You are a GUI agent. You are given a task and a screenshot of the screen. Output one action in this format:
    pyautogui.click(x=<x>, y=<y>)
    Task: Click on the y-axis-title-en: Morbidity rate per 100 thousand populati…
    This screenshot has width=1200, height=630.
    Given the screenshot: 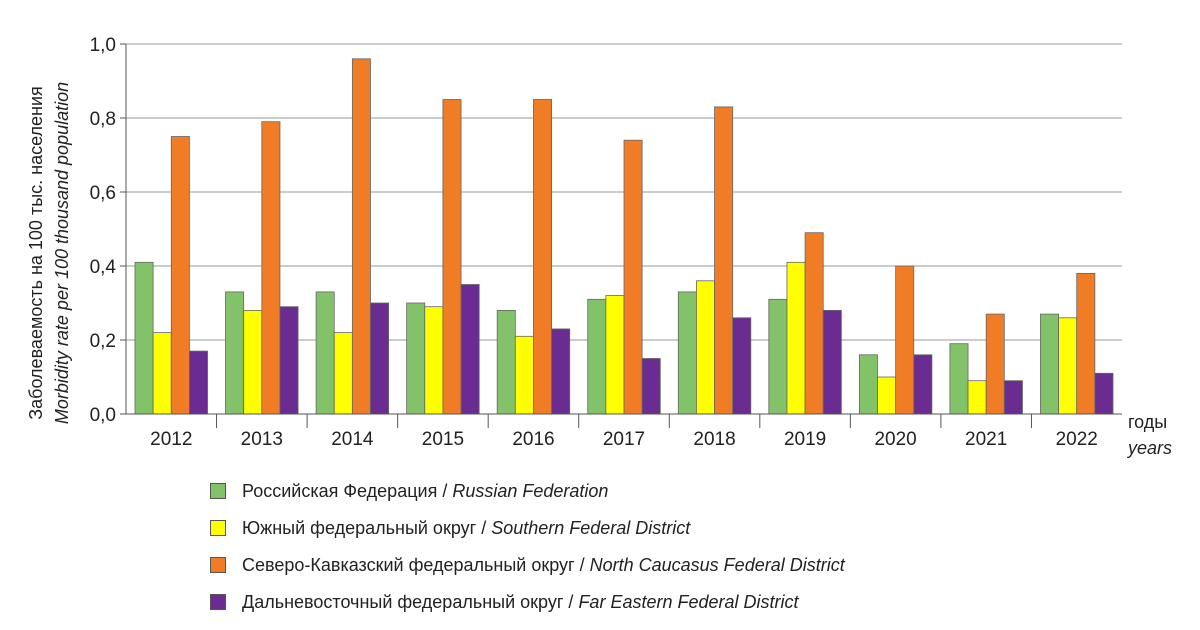 What is the action you would take?
    pyautogui.click(x=62, y=253)
    